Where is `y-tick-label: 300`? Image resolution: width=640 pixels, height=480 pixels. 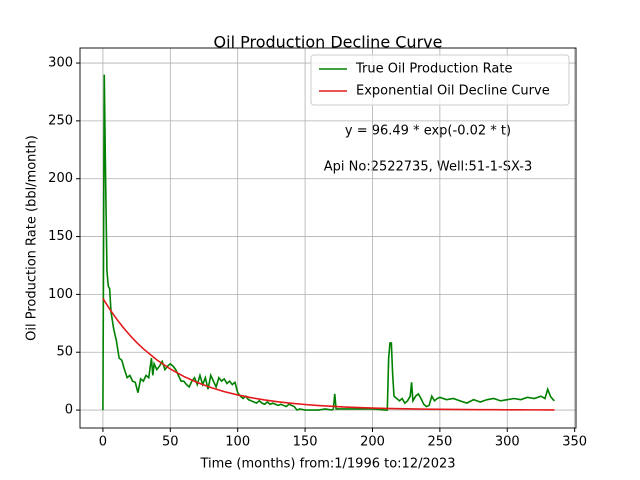 y-tick-label: 300 is located at coordinates (60, 63).